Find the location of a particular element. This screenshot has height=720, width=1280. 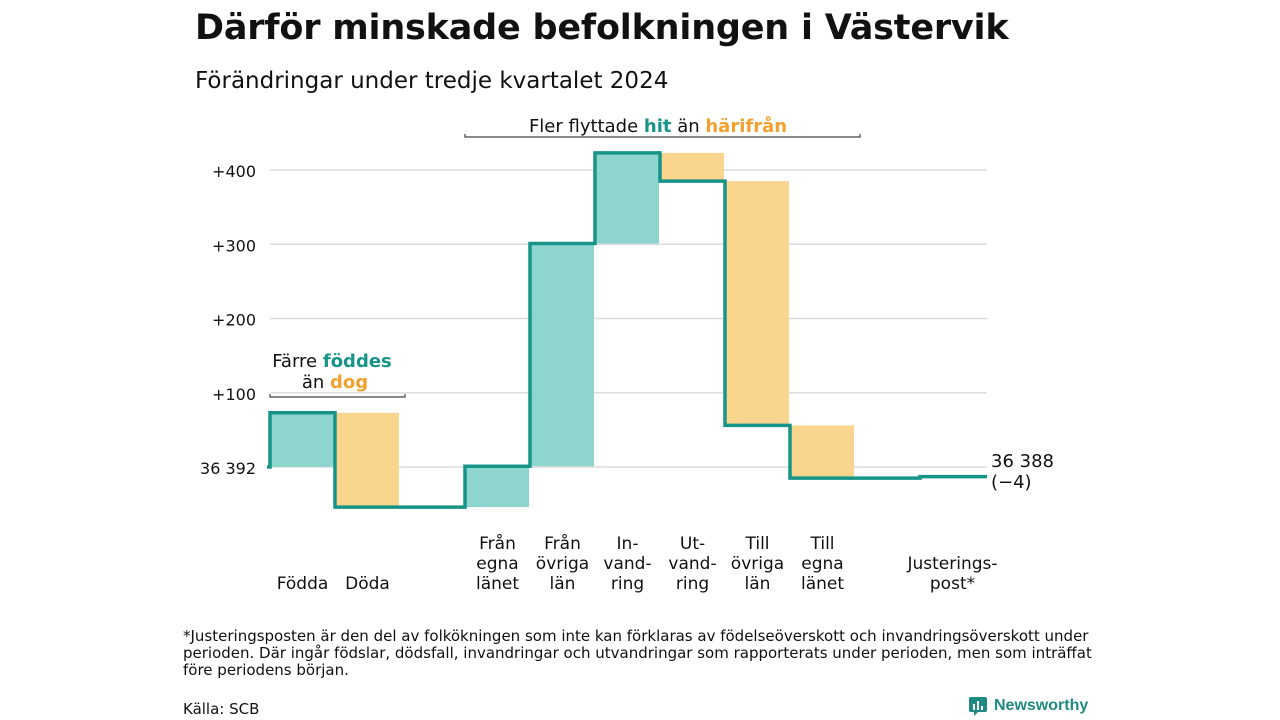

y-tick-label: +400 is located at coordinates (234, 171).